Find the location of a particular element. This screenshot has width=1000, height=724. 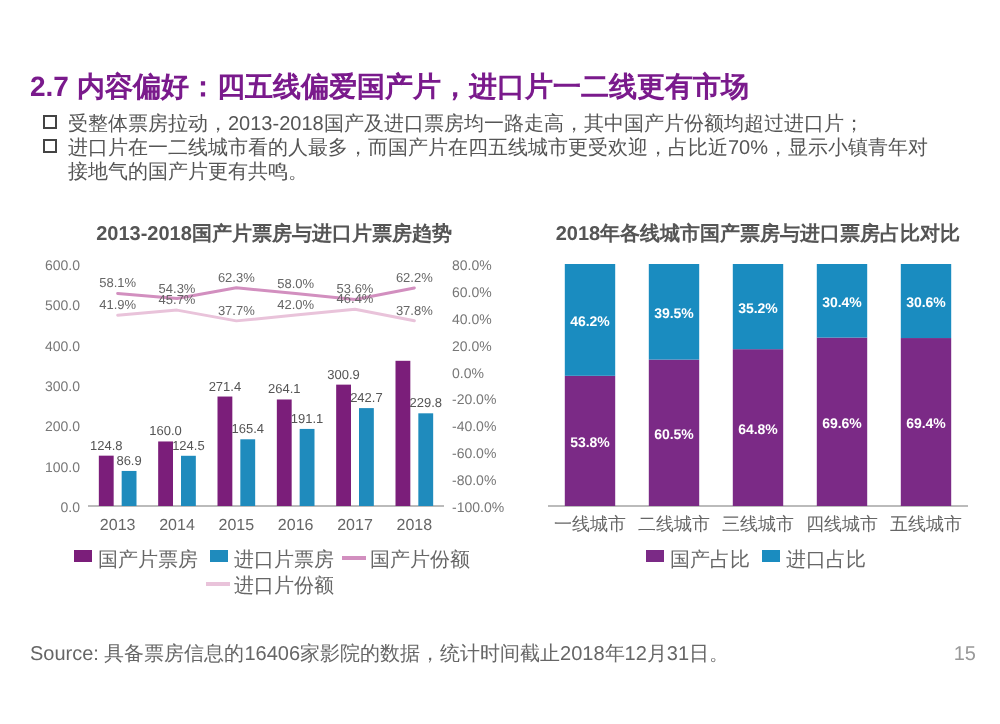

legend-label: 进口片份额 is located at coordinates (284, 586).